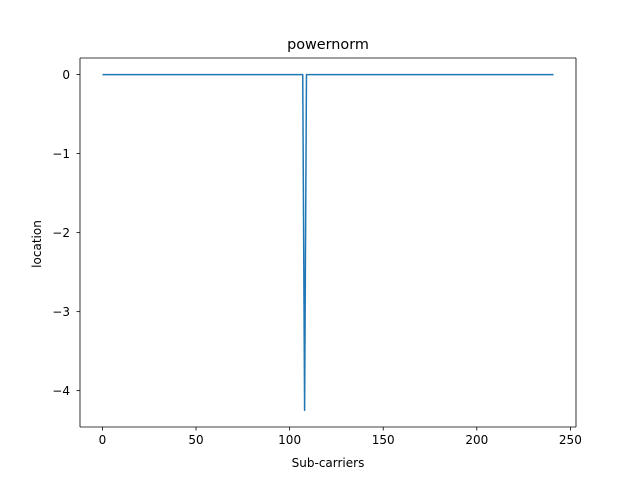 Image resolution: width=640 pixels, height=484 pixels. What do you see at coordinates (195, 440) in the screenshot?
I see `x-tick-label: 50` at bounding box center [195, 440].